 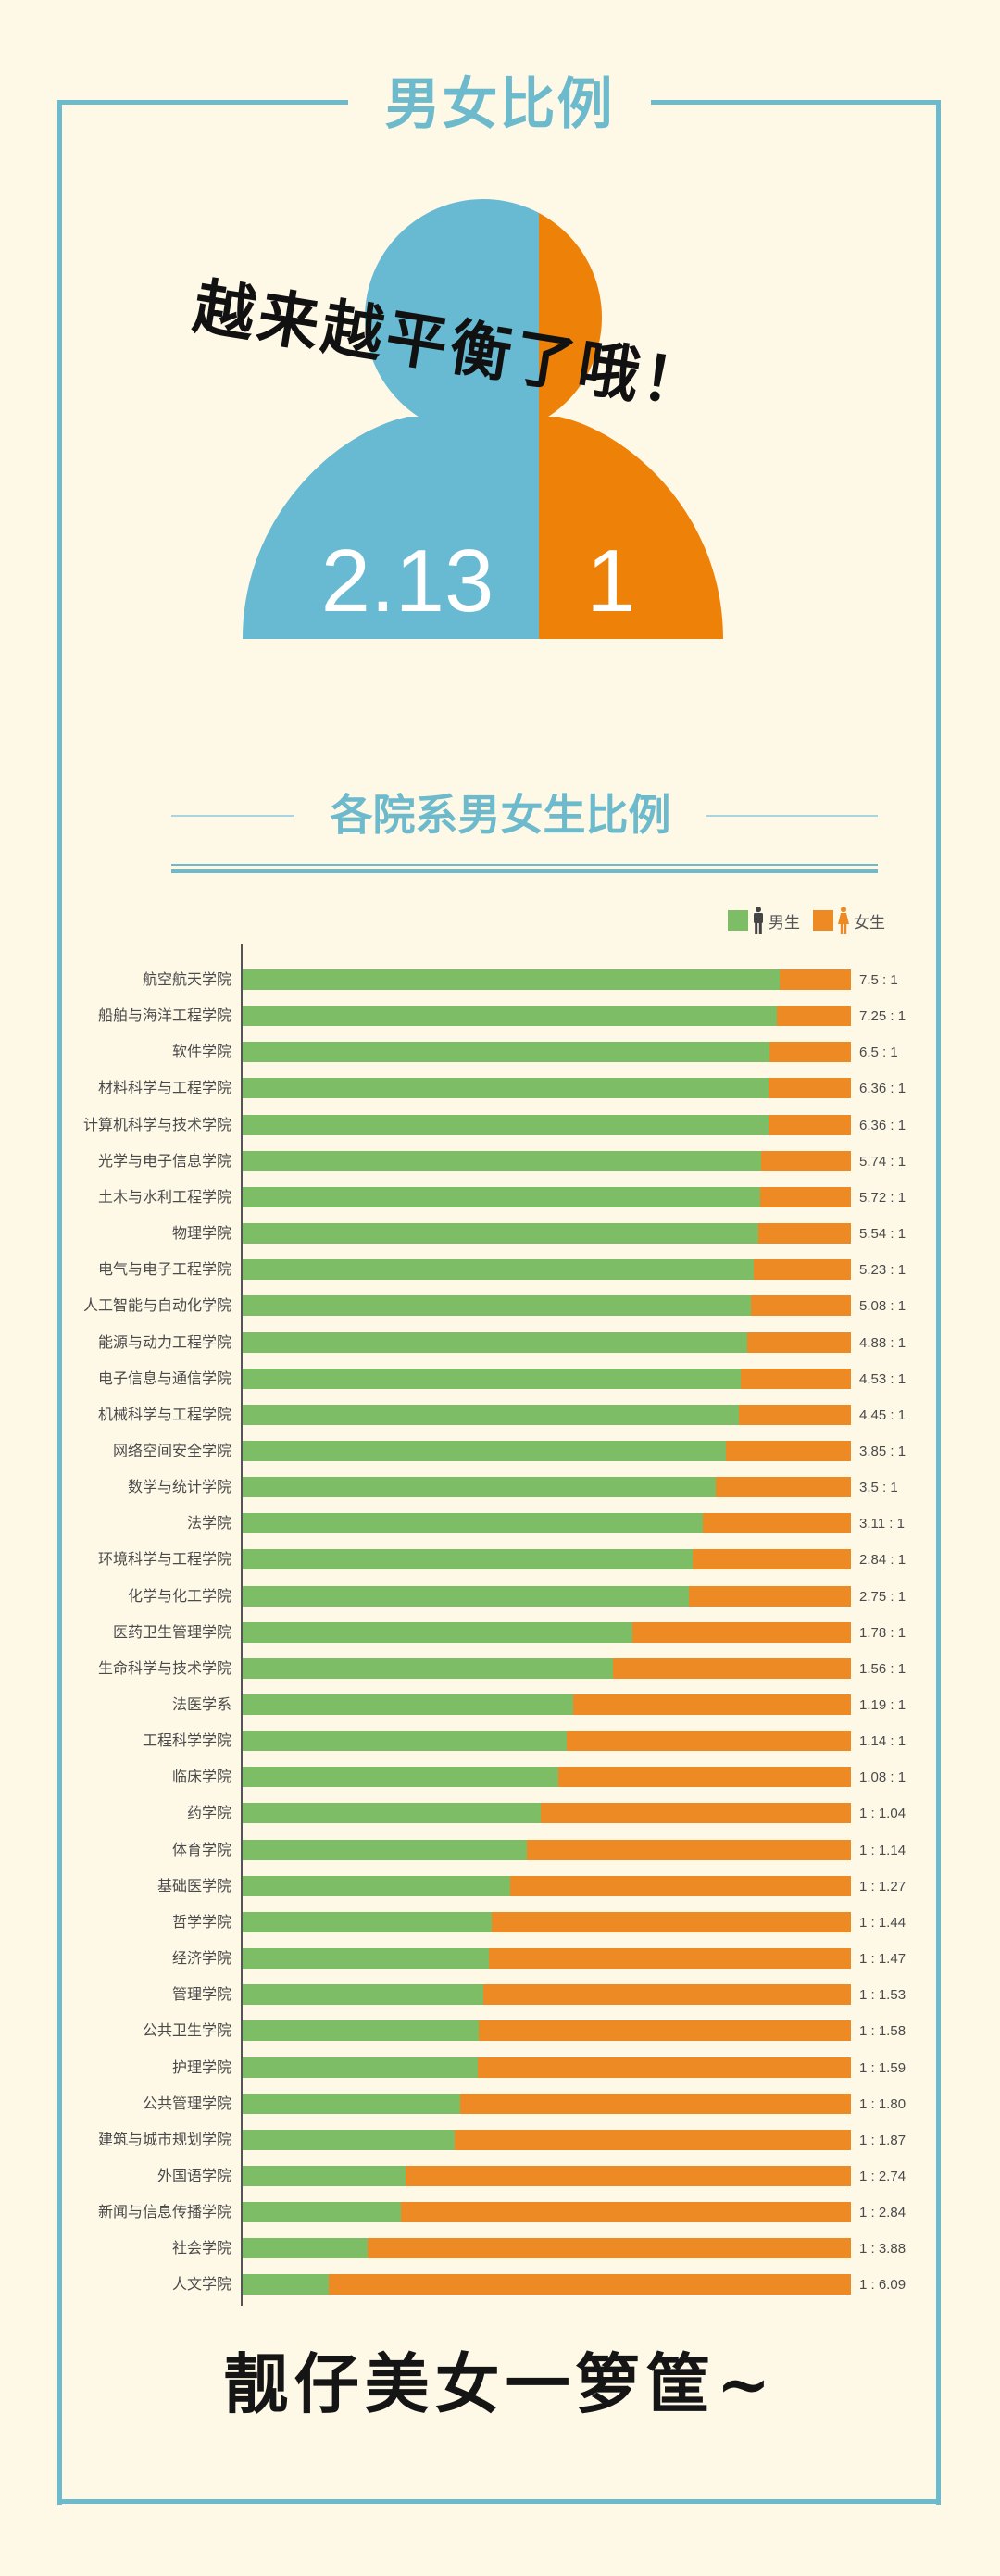 I want to click on male-person-icon, so click(x=759, y=921).